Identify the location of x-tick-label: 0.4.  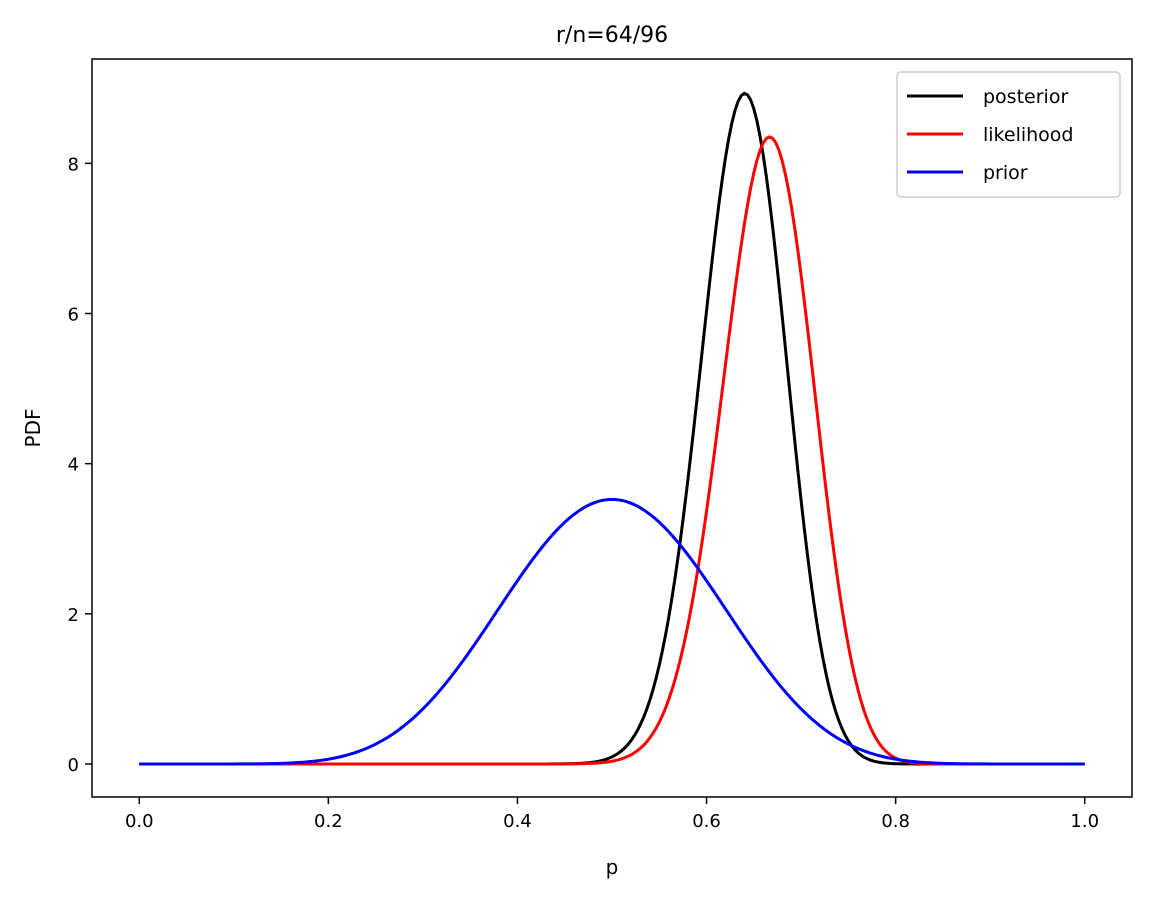
(517, 821).